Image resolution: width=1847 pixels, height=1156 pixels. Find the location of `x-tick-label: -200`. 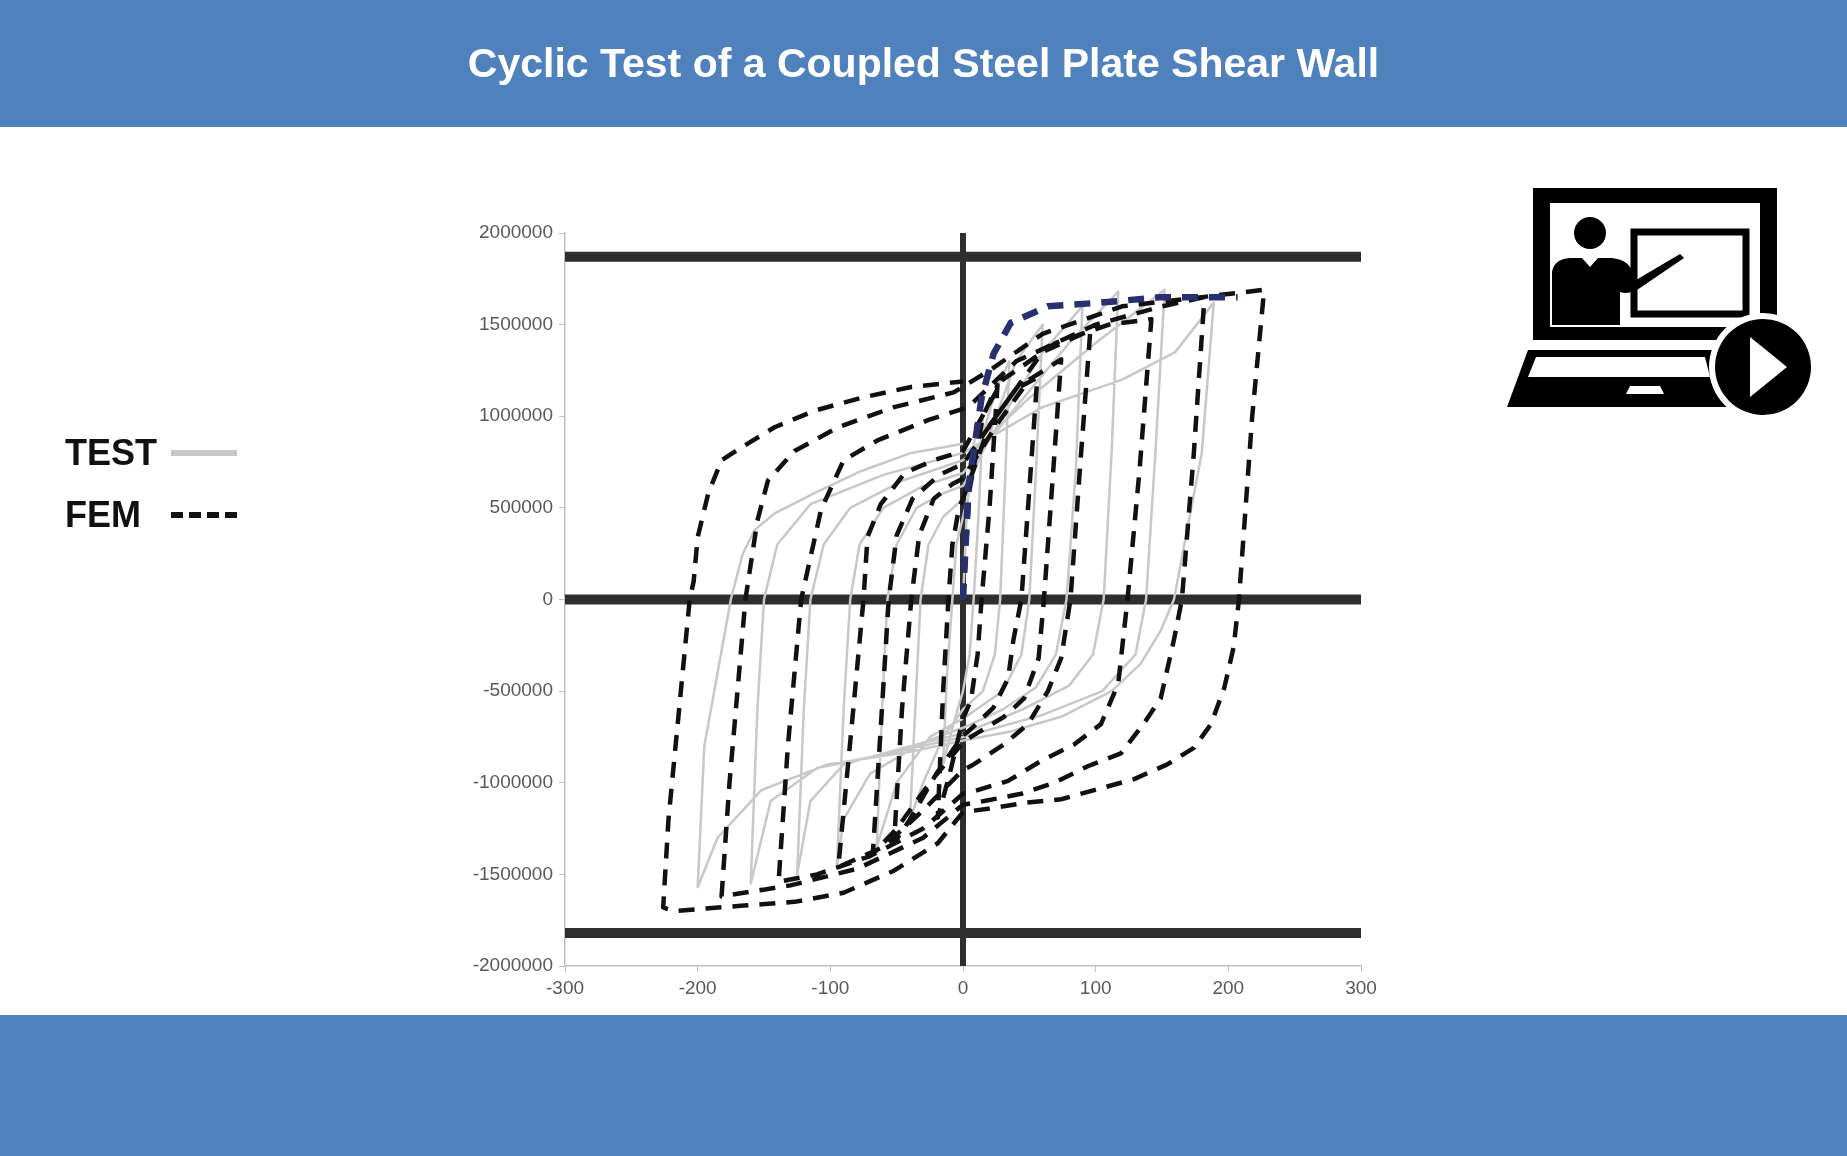

x-tick-label: -200 is located at coordinates (697, 987).